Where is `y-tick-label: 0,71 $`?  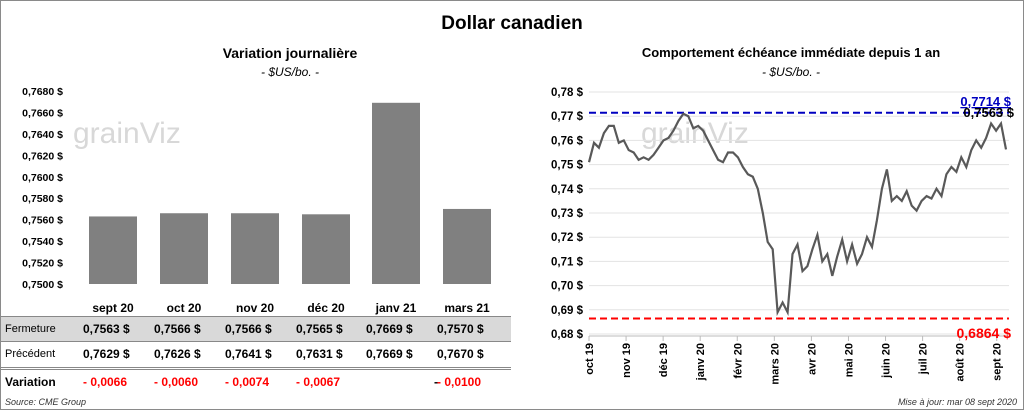
y-tick-label: 0,71 $ is located at coordinates (567, 262).